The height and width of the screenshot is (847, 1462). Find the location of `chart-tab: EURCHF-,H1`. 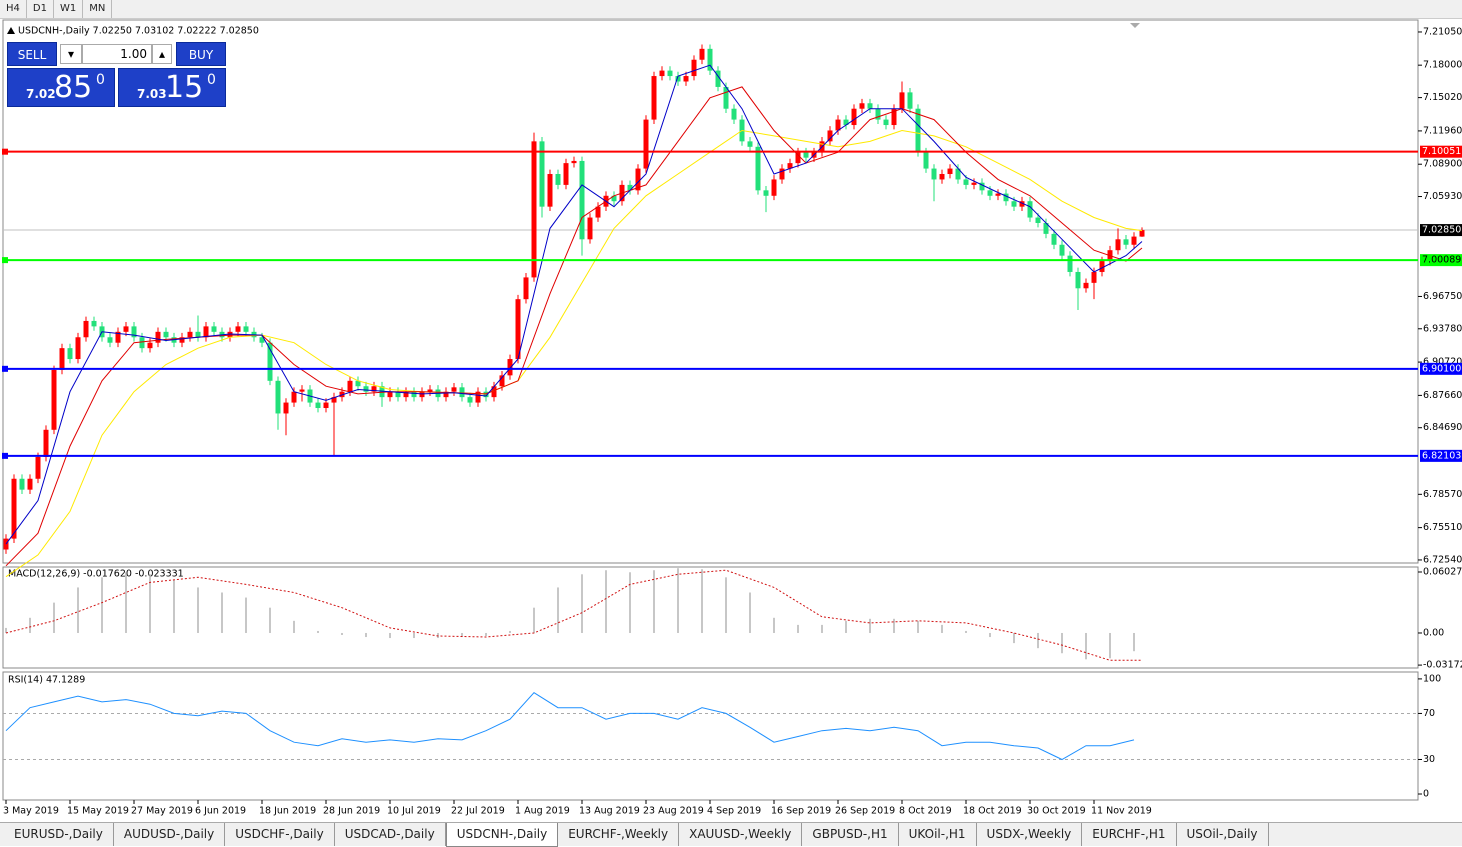

chart-tab: EURCHF-,H1 is located at coordinates (1129, 834).